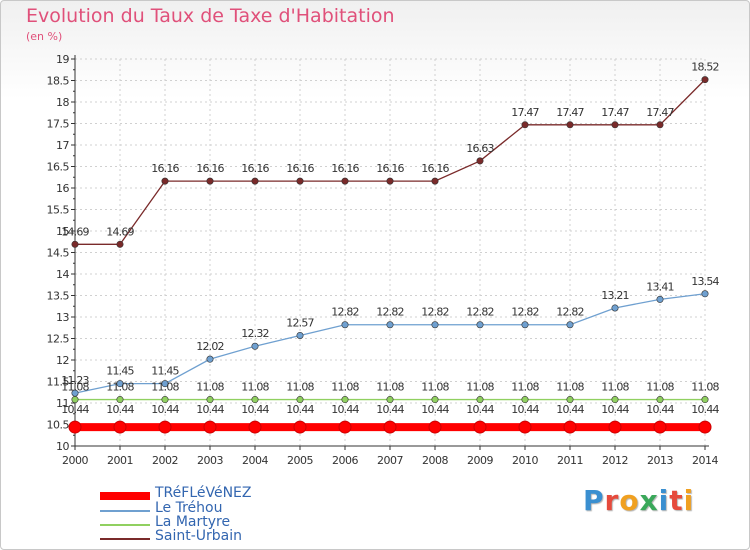  What do you see at coordinates (570, 460) in the screenshot?
I see `x-tick-label: 2011` at bounding box center [570, 460].